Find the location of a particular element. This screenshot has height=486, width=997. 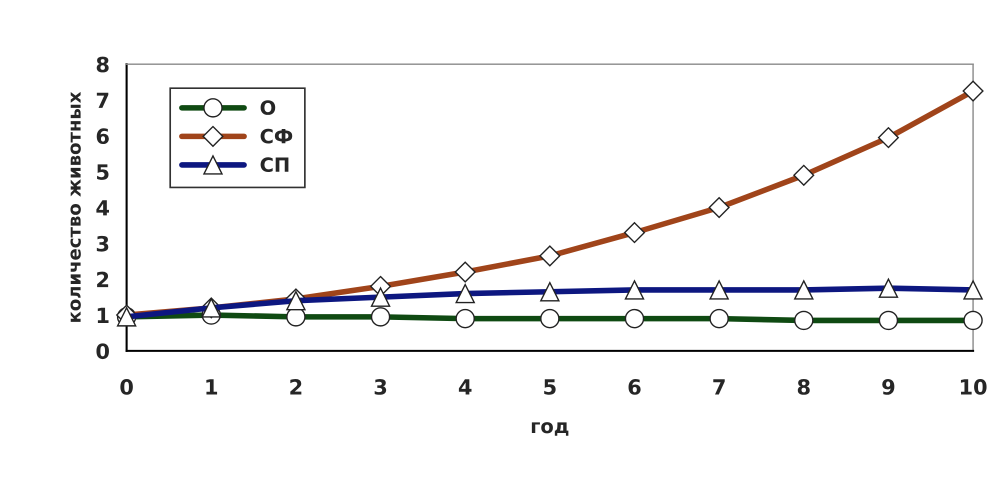

x-tick-label: 5 is located at coordinates (550, 387).